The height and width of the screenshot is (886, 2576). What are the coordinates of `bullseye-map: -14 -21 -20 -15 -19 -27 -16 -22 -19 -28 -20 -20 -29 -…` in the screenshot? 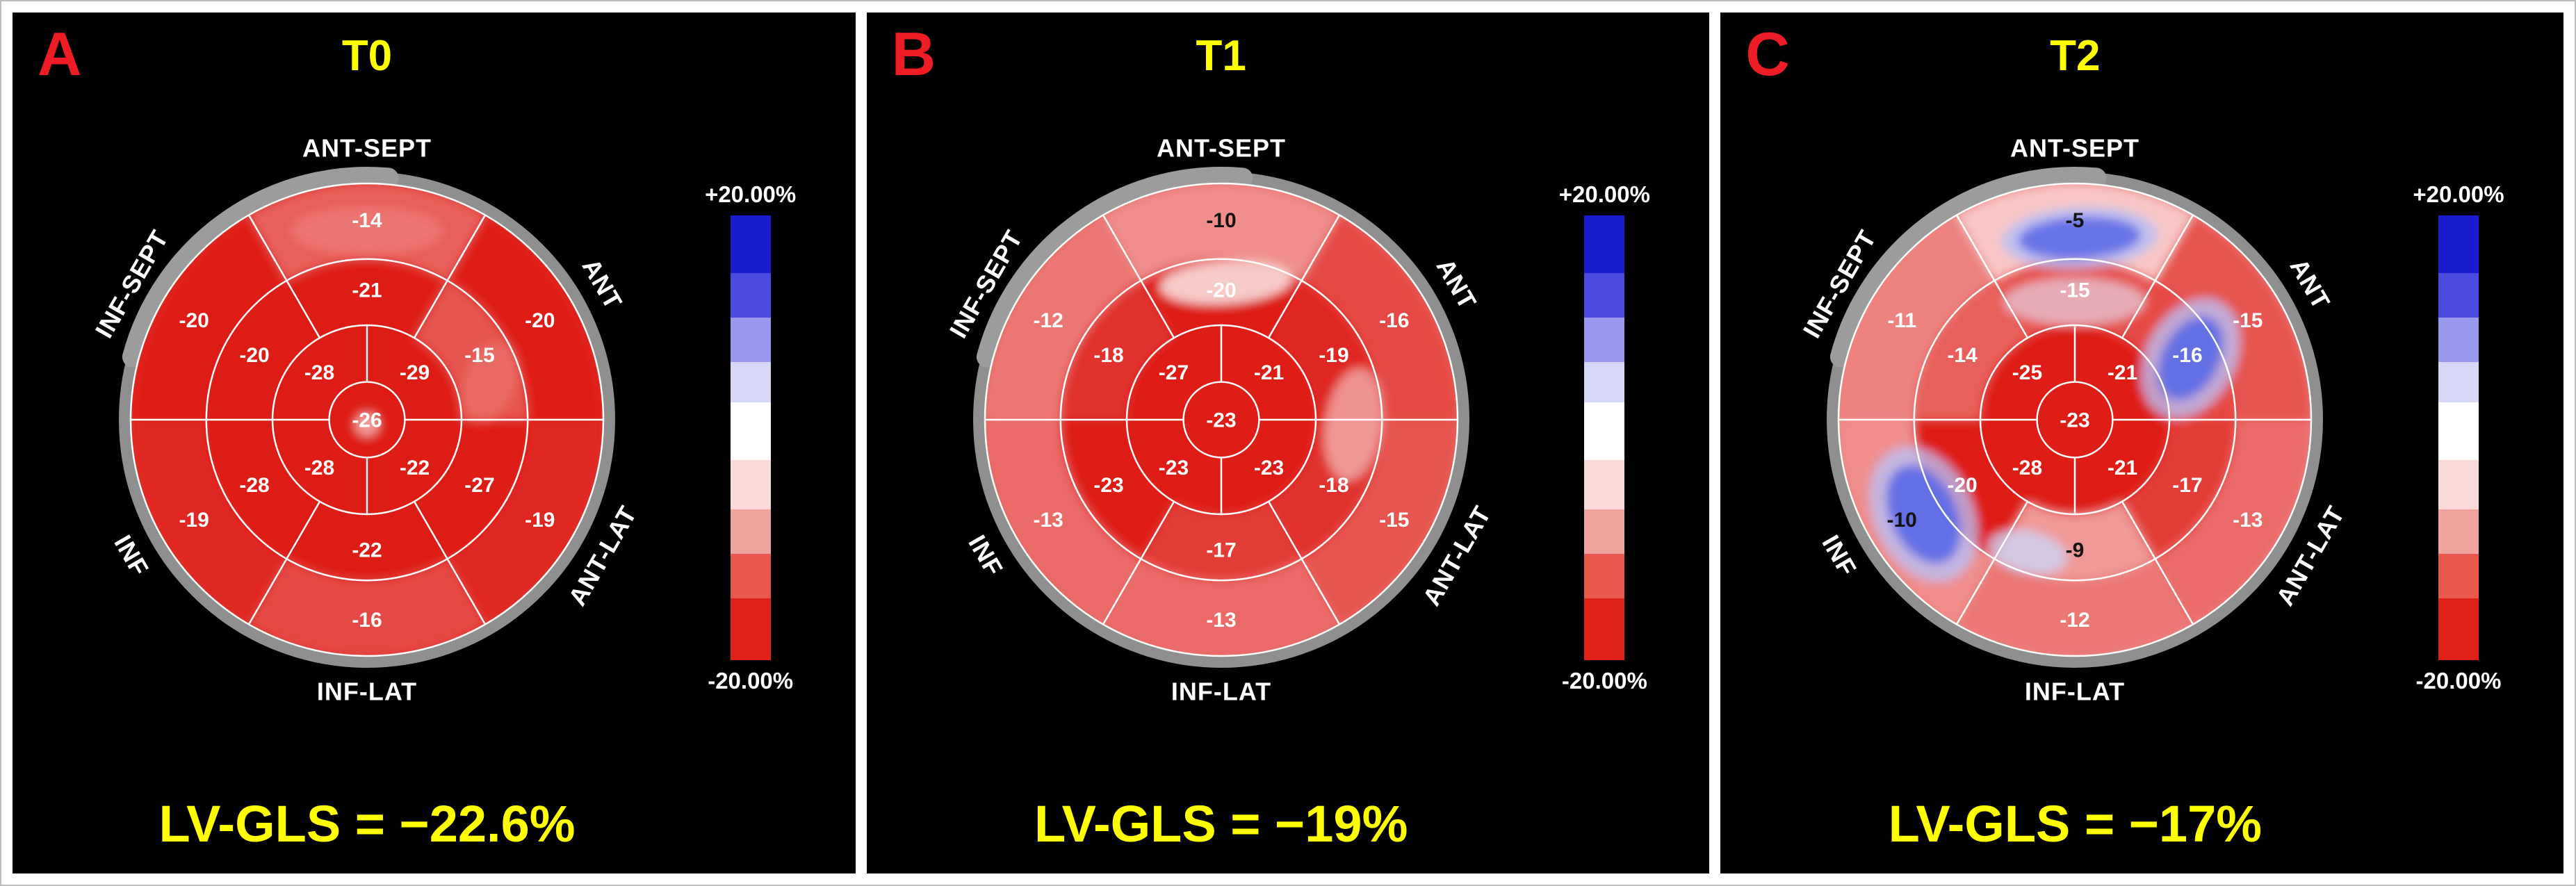 It's located at (366, 420).